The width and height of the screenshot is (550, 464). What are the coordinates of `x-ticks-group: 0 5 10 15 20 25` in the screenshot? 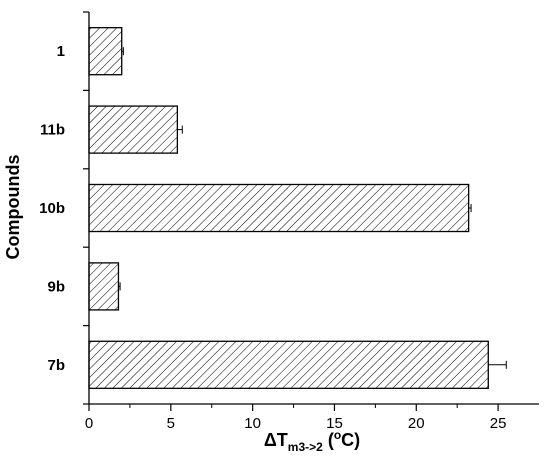 It's located at (296, 418).